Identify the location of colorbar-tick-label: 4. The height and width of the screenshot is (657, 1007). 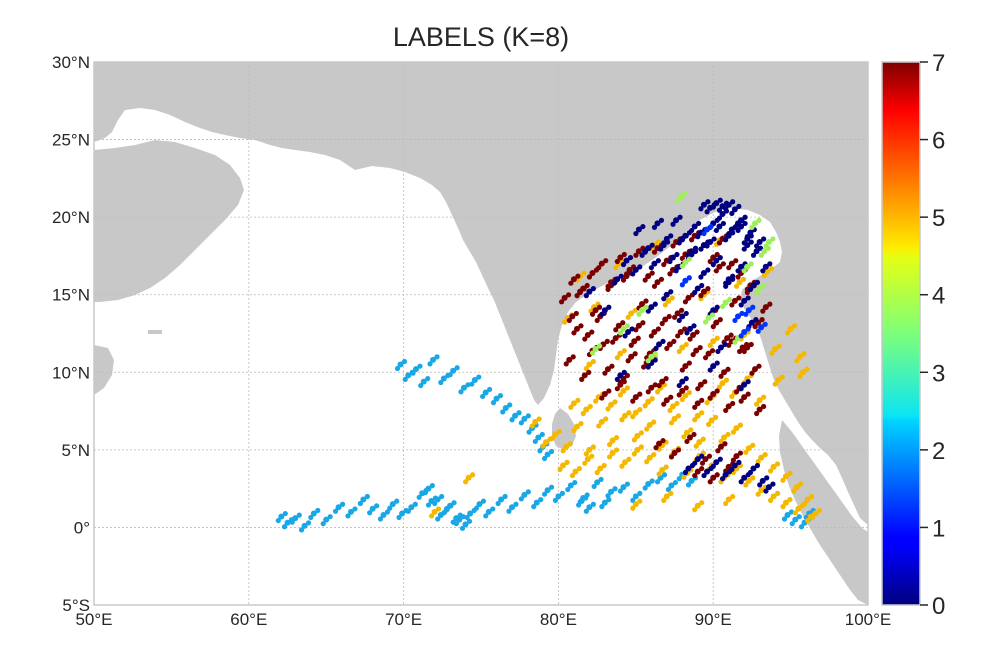
(938, 296).